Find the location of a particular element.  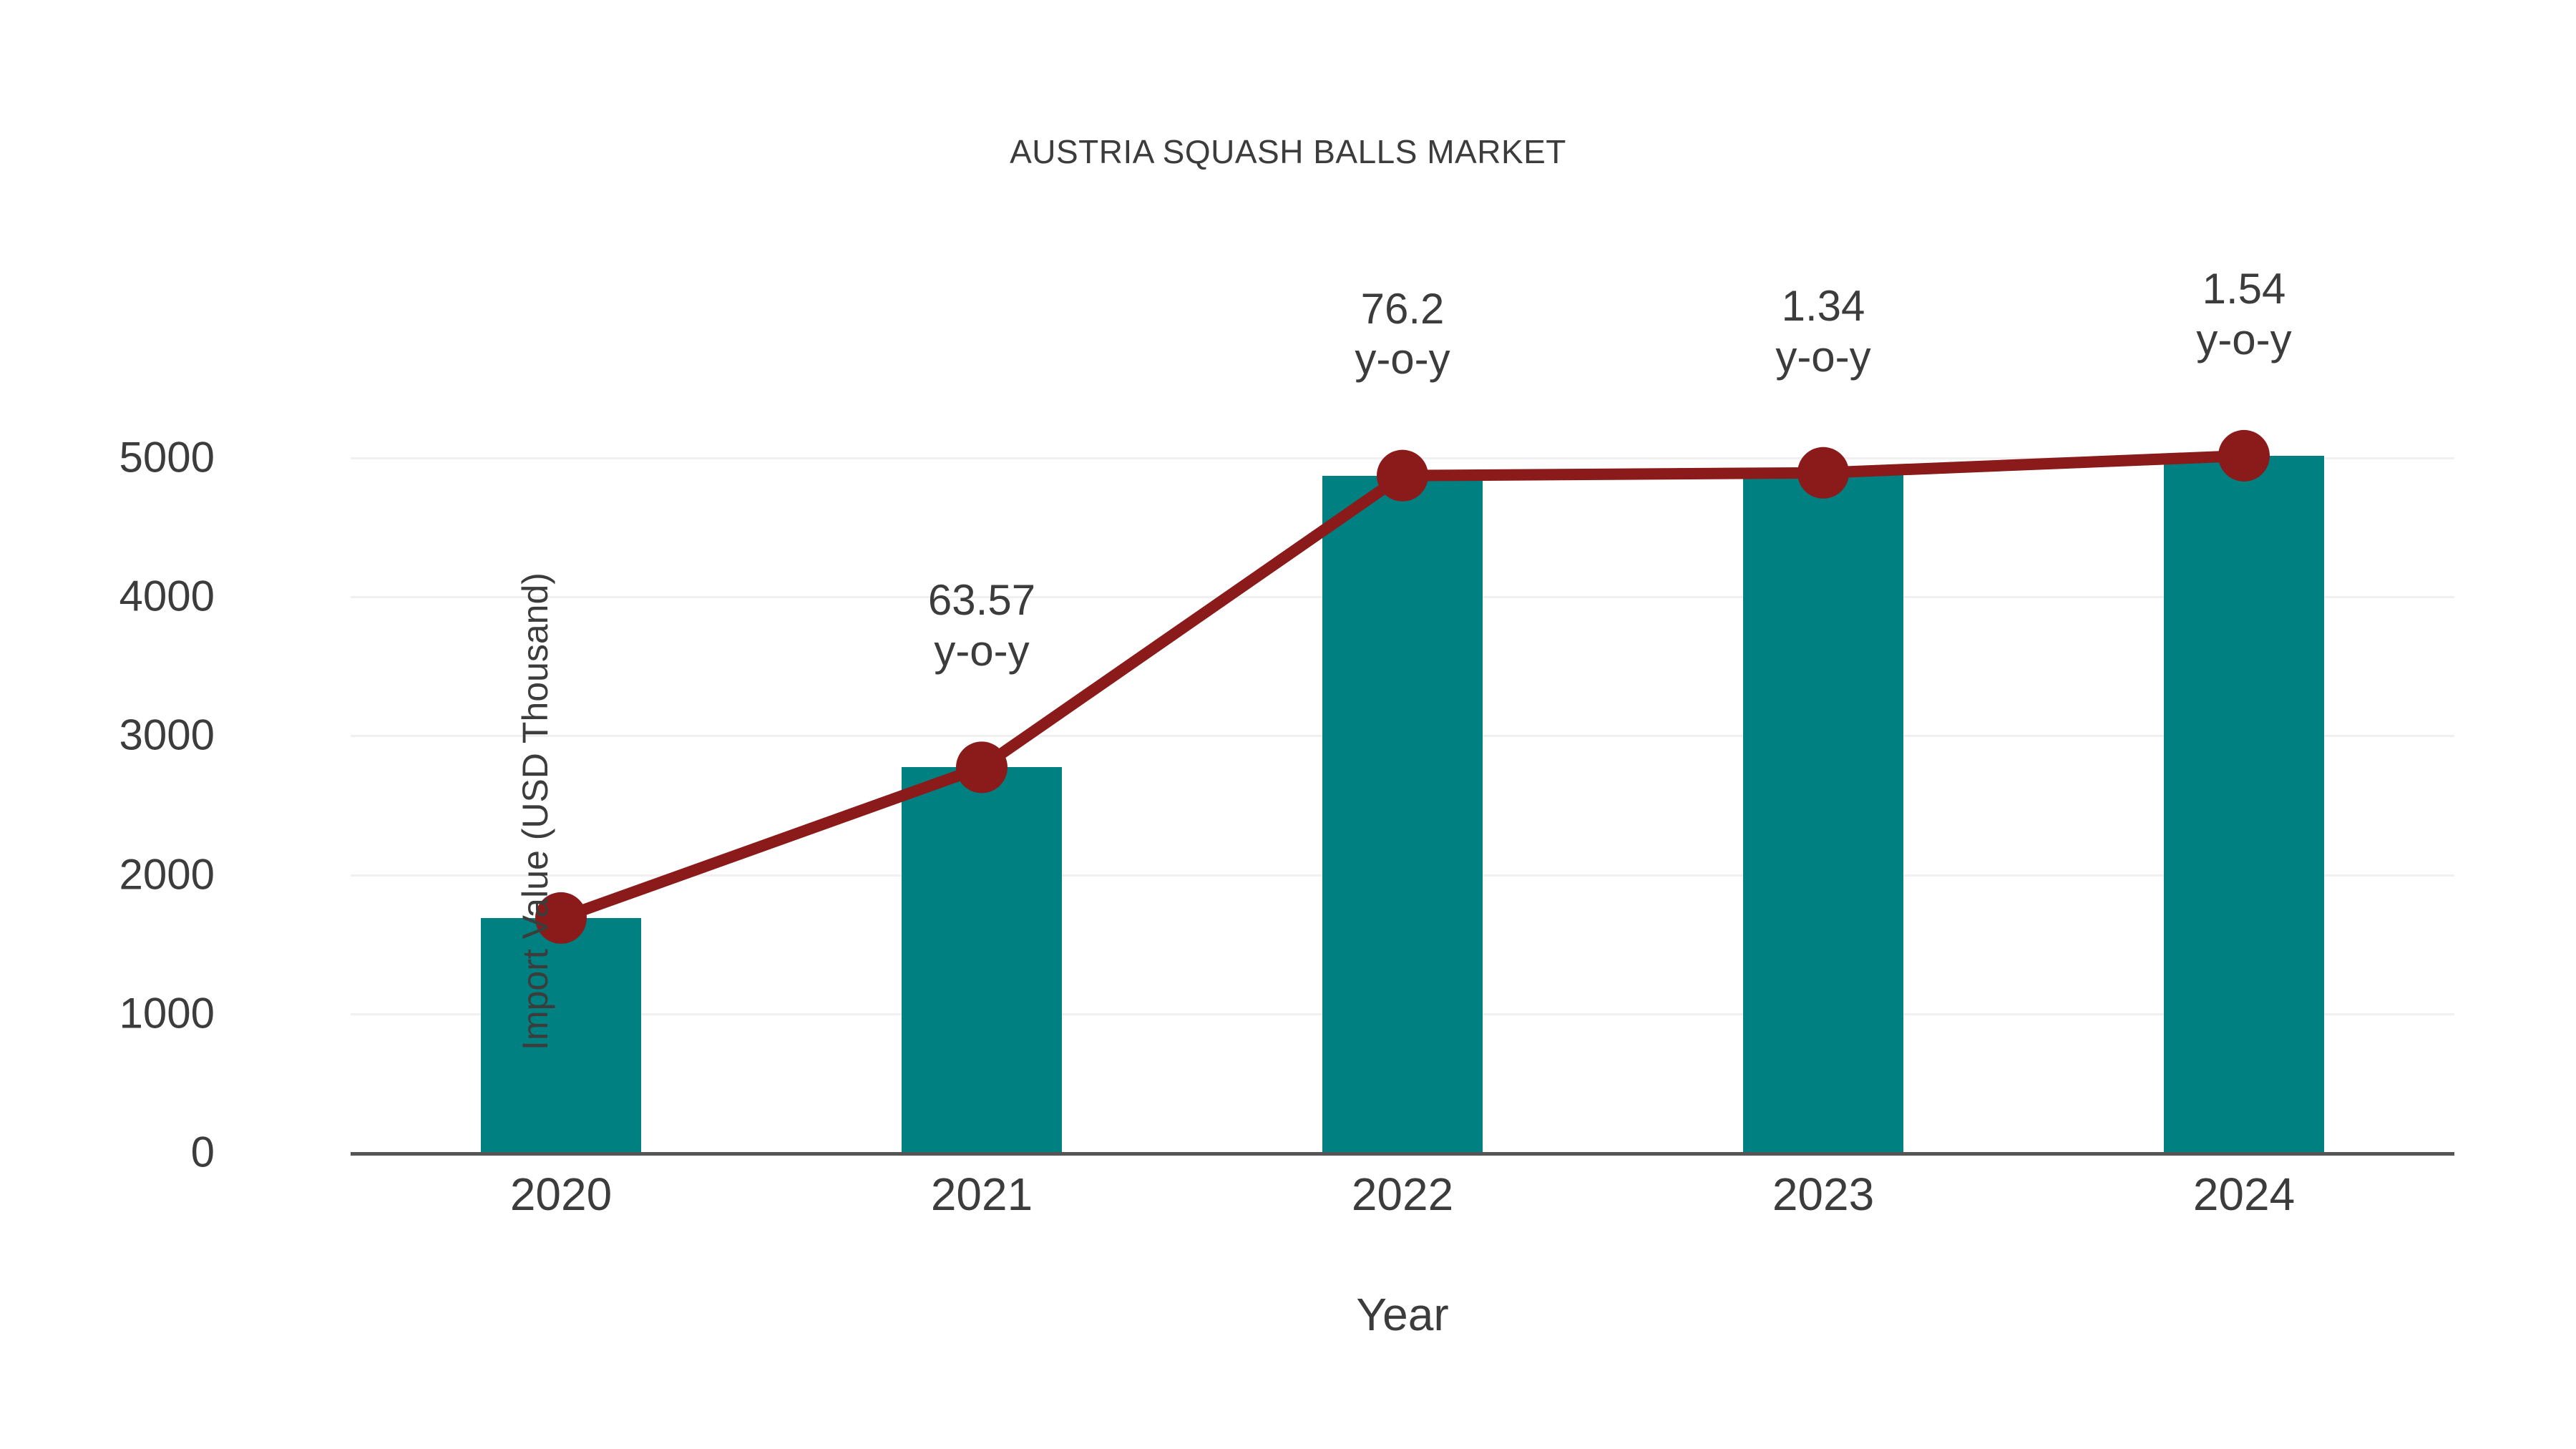

chart-title: AUSTRIA SQUASH BALLS MARKET is located at coordinates (1288, 151).